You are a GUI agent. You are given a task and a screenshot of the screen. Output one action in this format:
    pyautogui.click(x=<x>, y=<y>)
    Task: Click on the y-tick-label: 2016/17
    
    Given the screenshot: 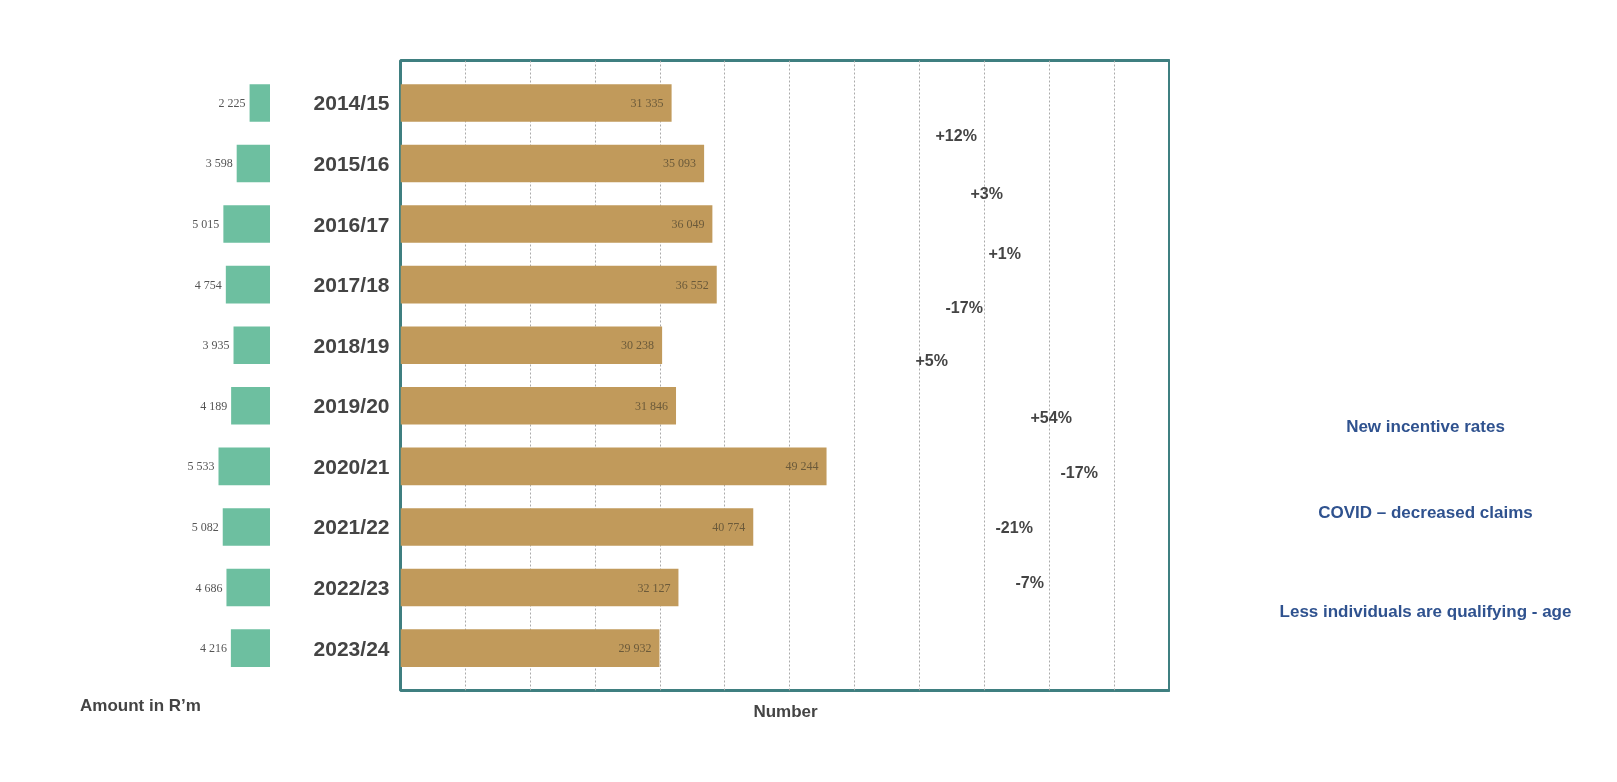 What is the action you would take?
    pyautogui.click(x=351, y=224)
    